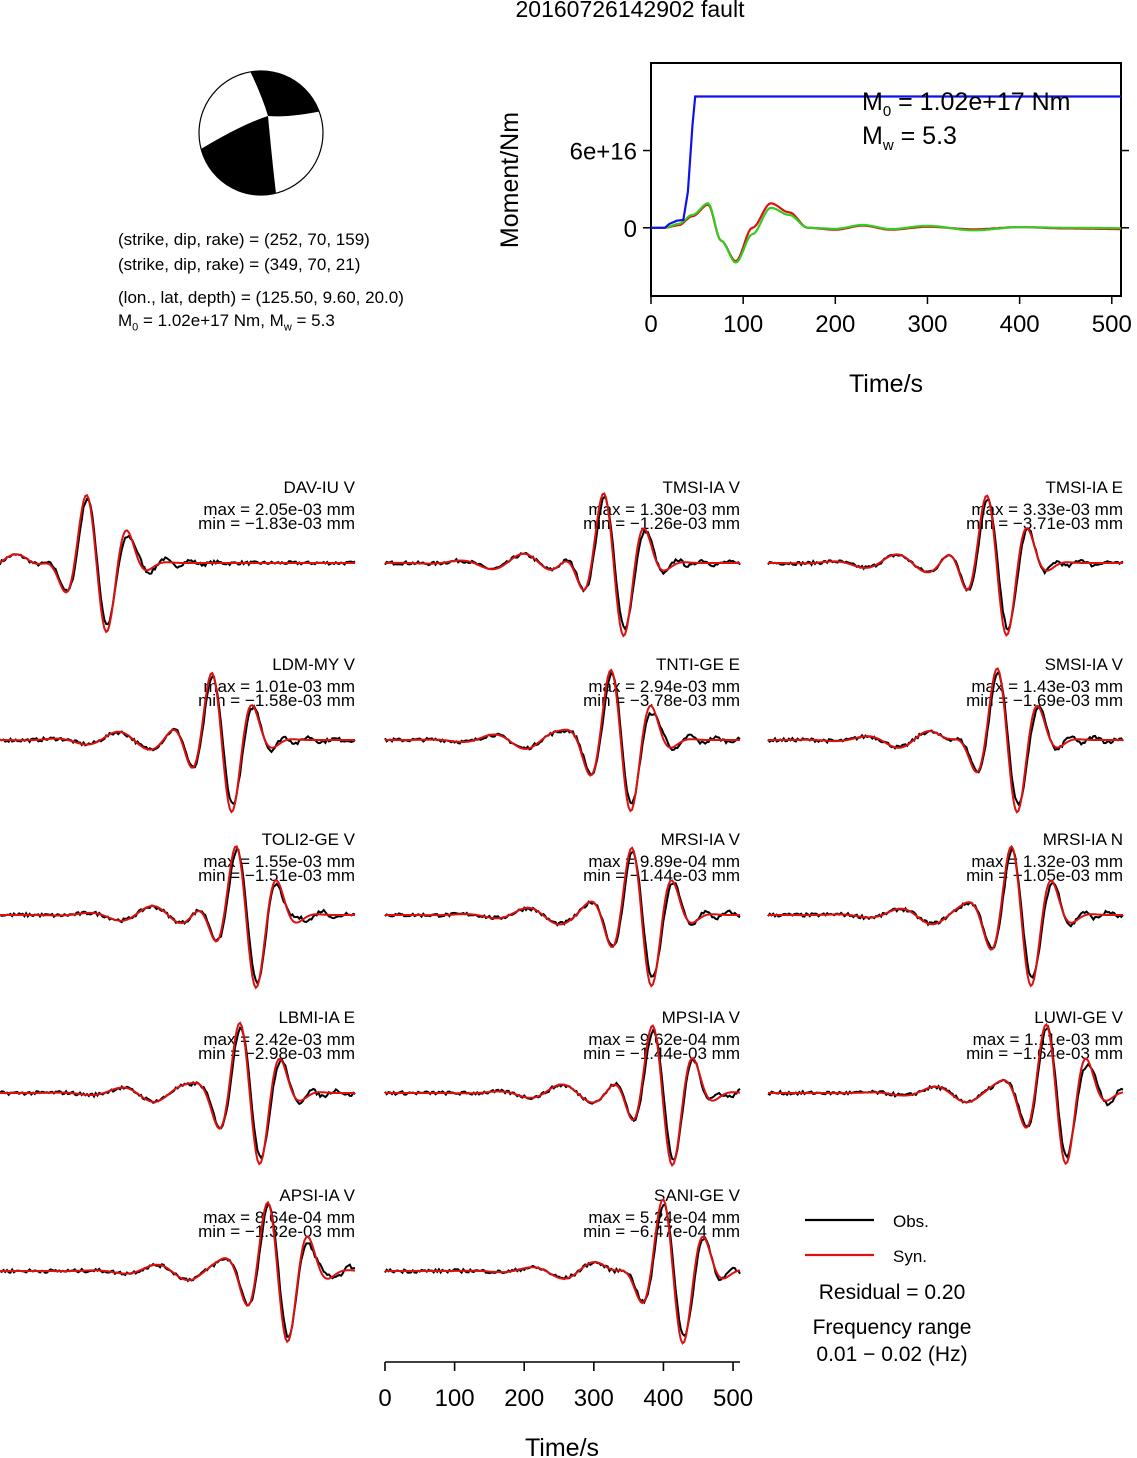 The height and width of the screenshot is (1458, 1137). I want to click on station-label: MPSI-IA V, so click(701, 1017).